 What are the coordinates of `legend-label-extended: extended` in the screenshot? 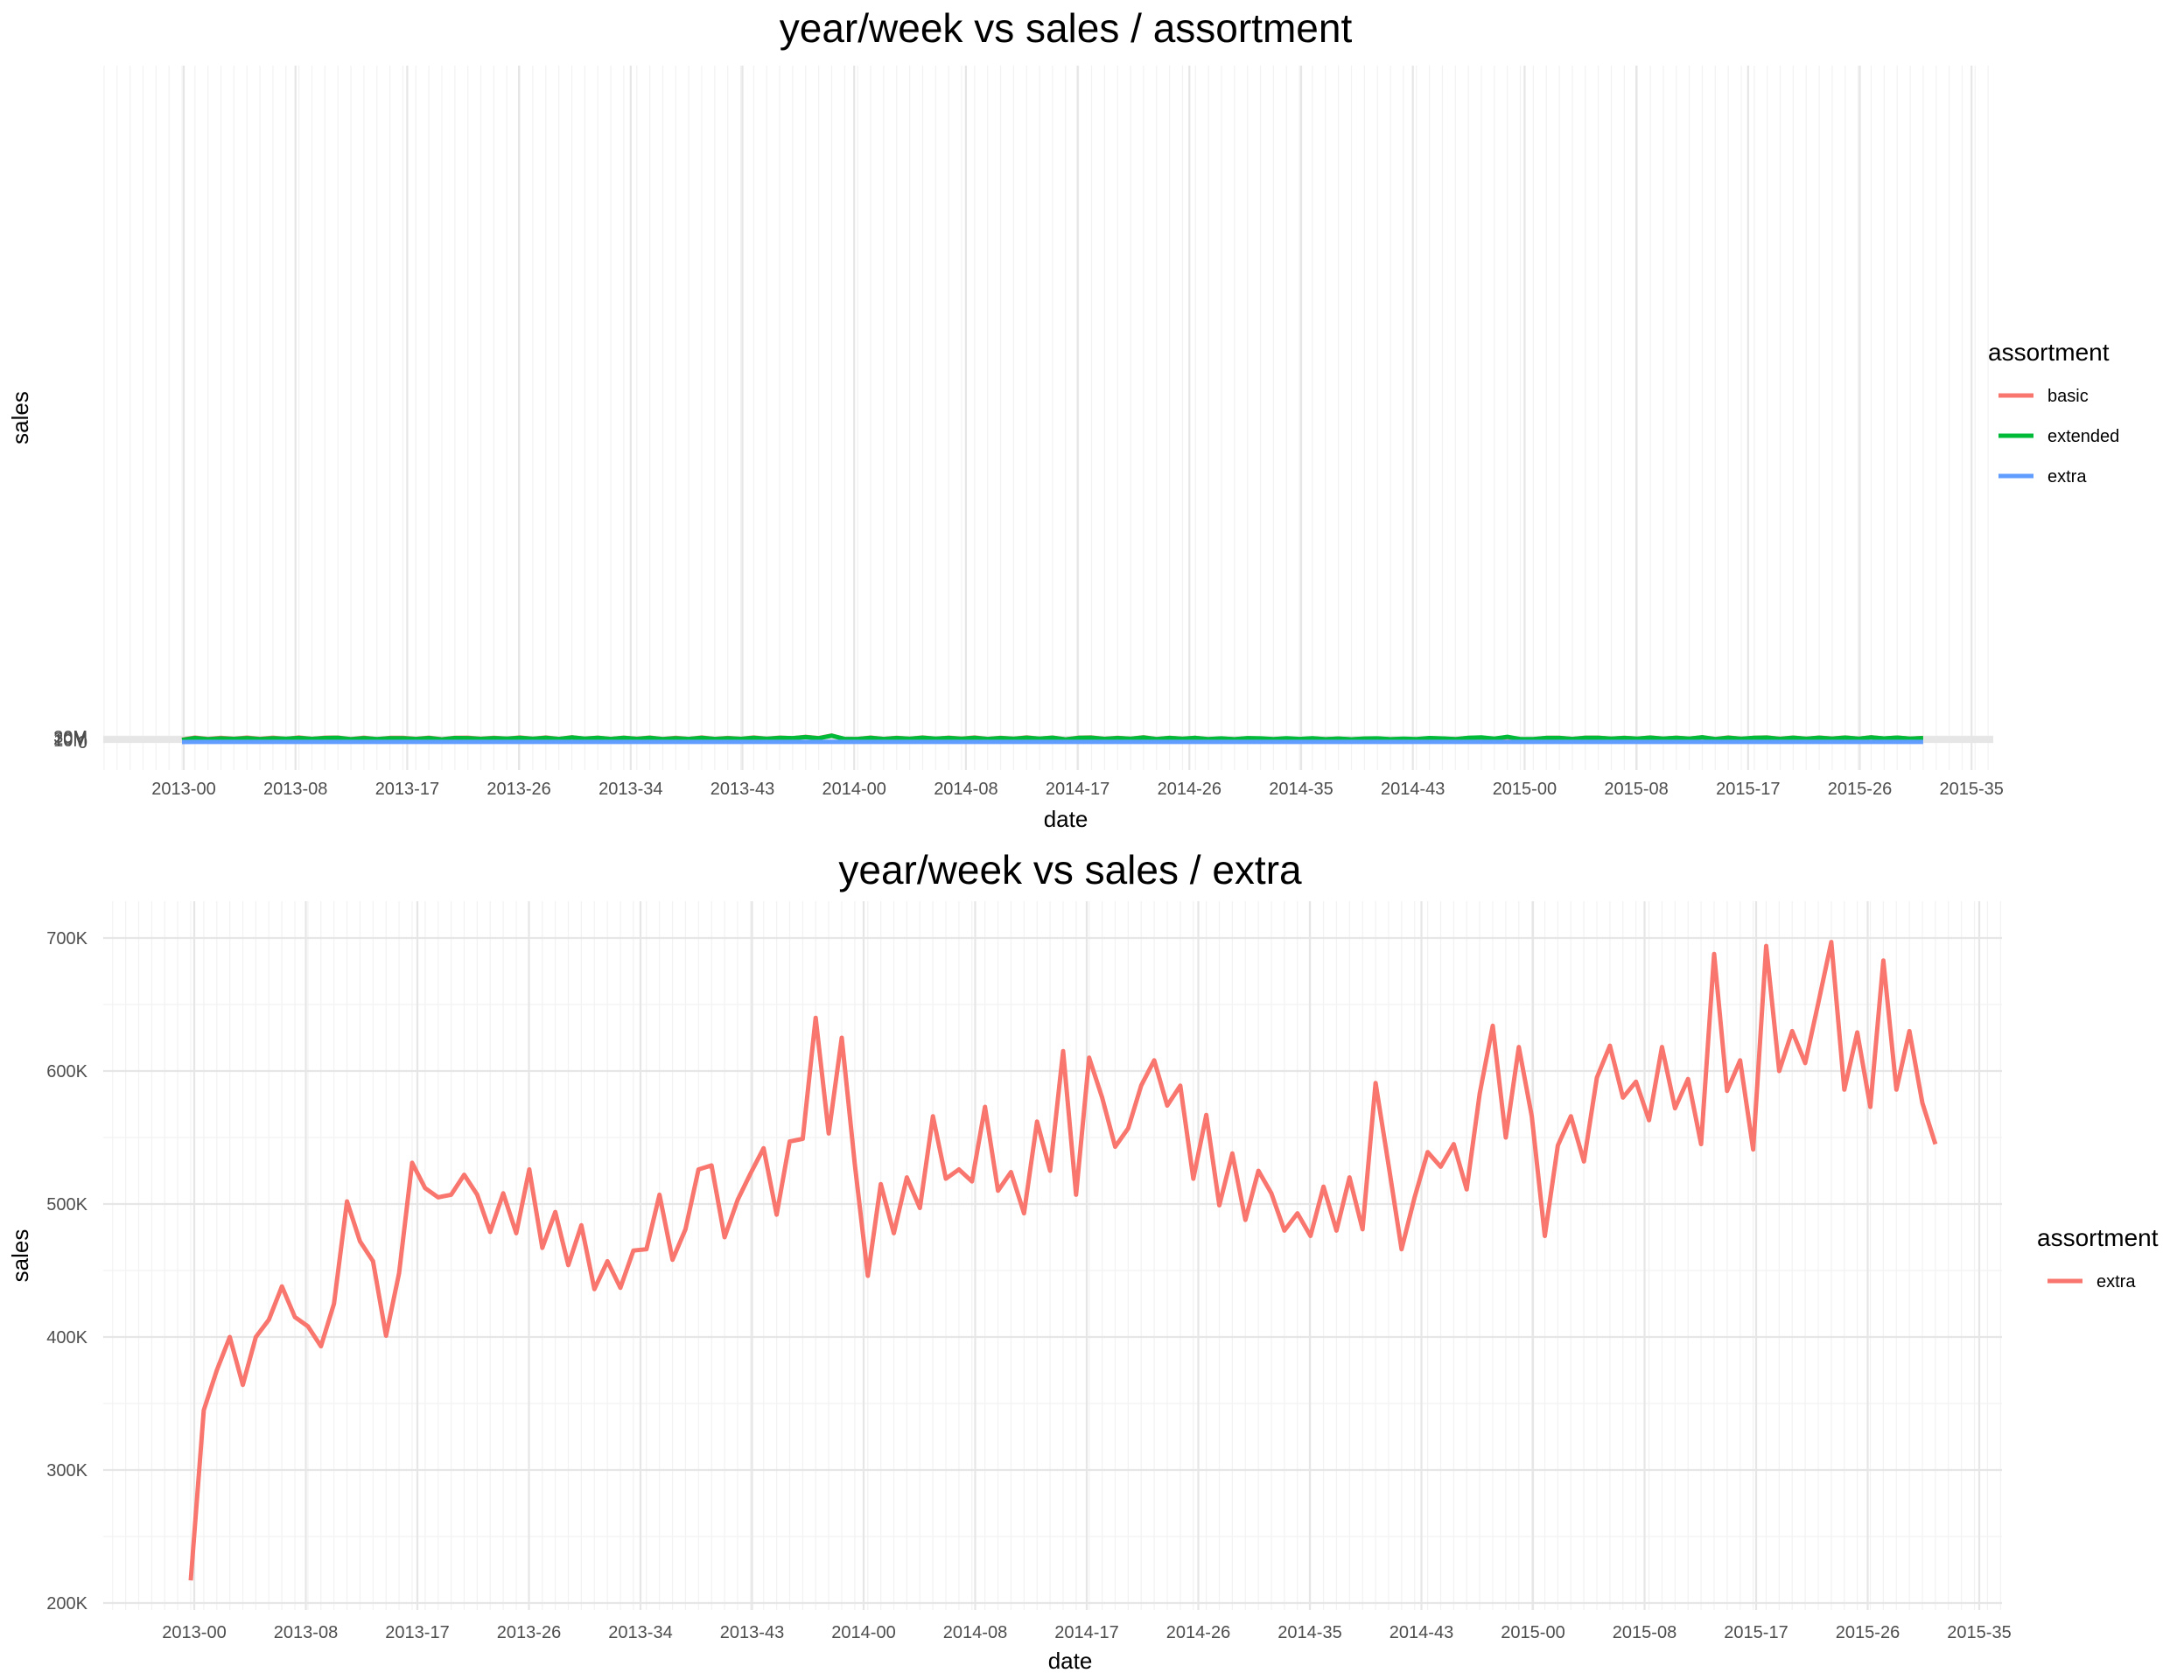 It's located at (2083, 436).